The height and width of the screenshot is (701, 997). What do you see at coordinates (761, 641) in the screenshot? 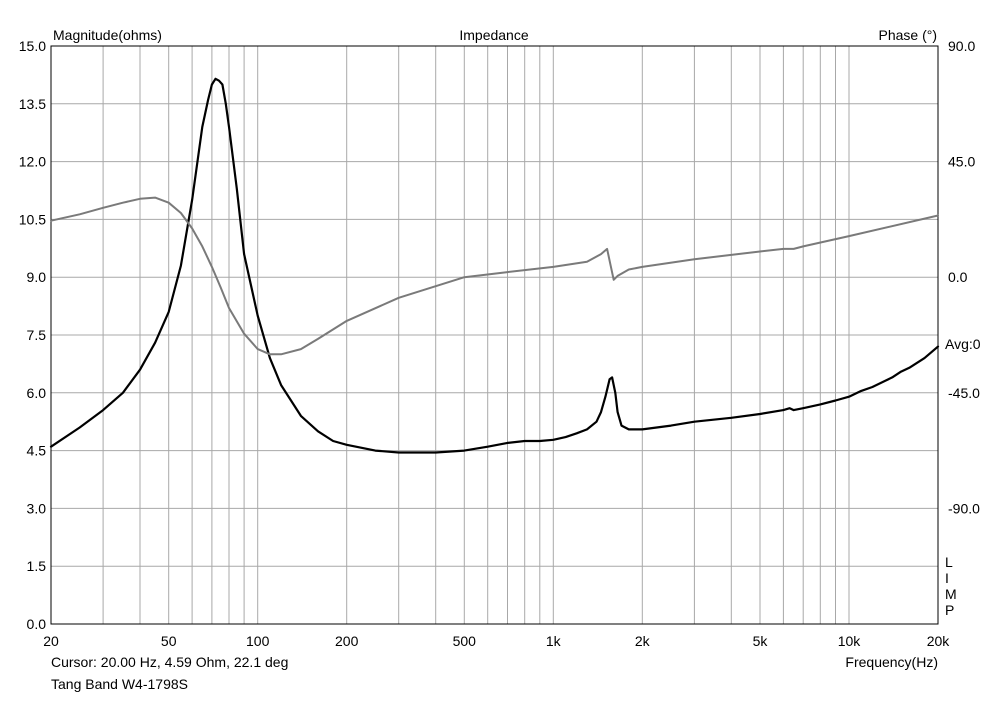
I see `x-tick-label: 5k` at bounding box center [761, 641].